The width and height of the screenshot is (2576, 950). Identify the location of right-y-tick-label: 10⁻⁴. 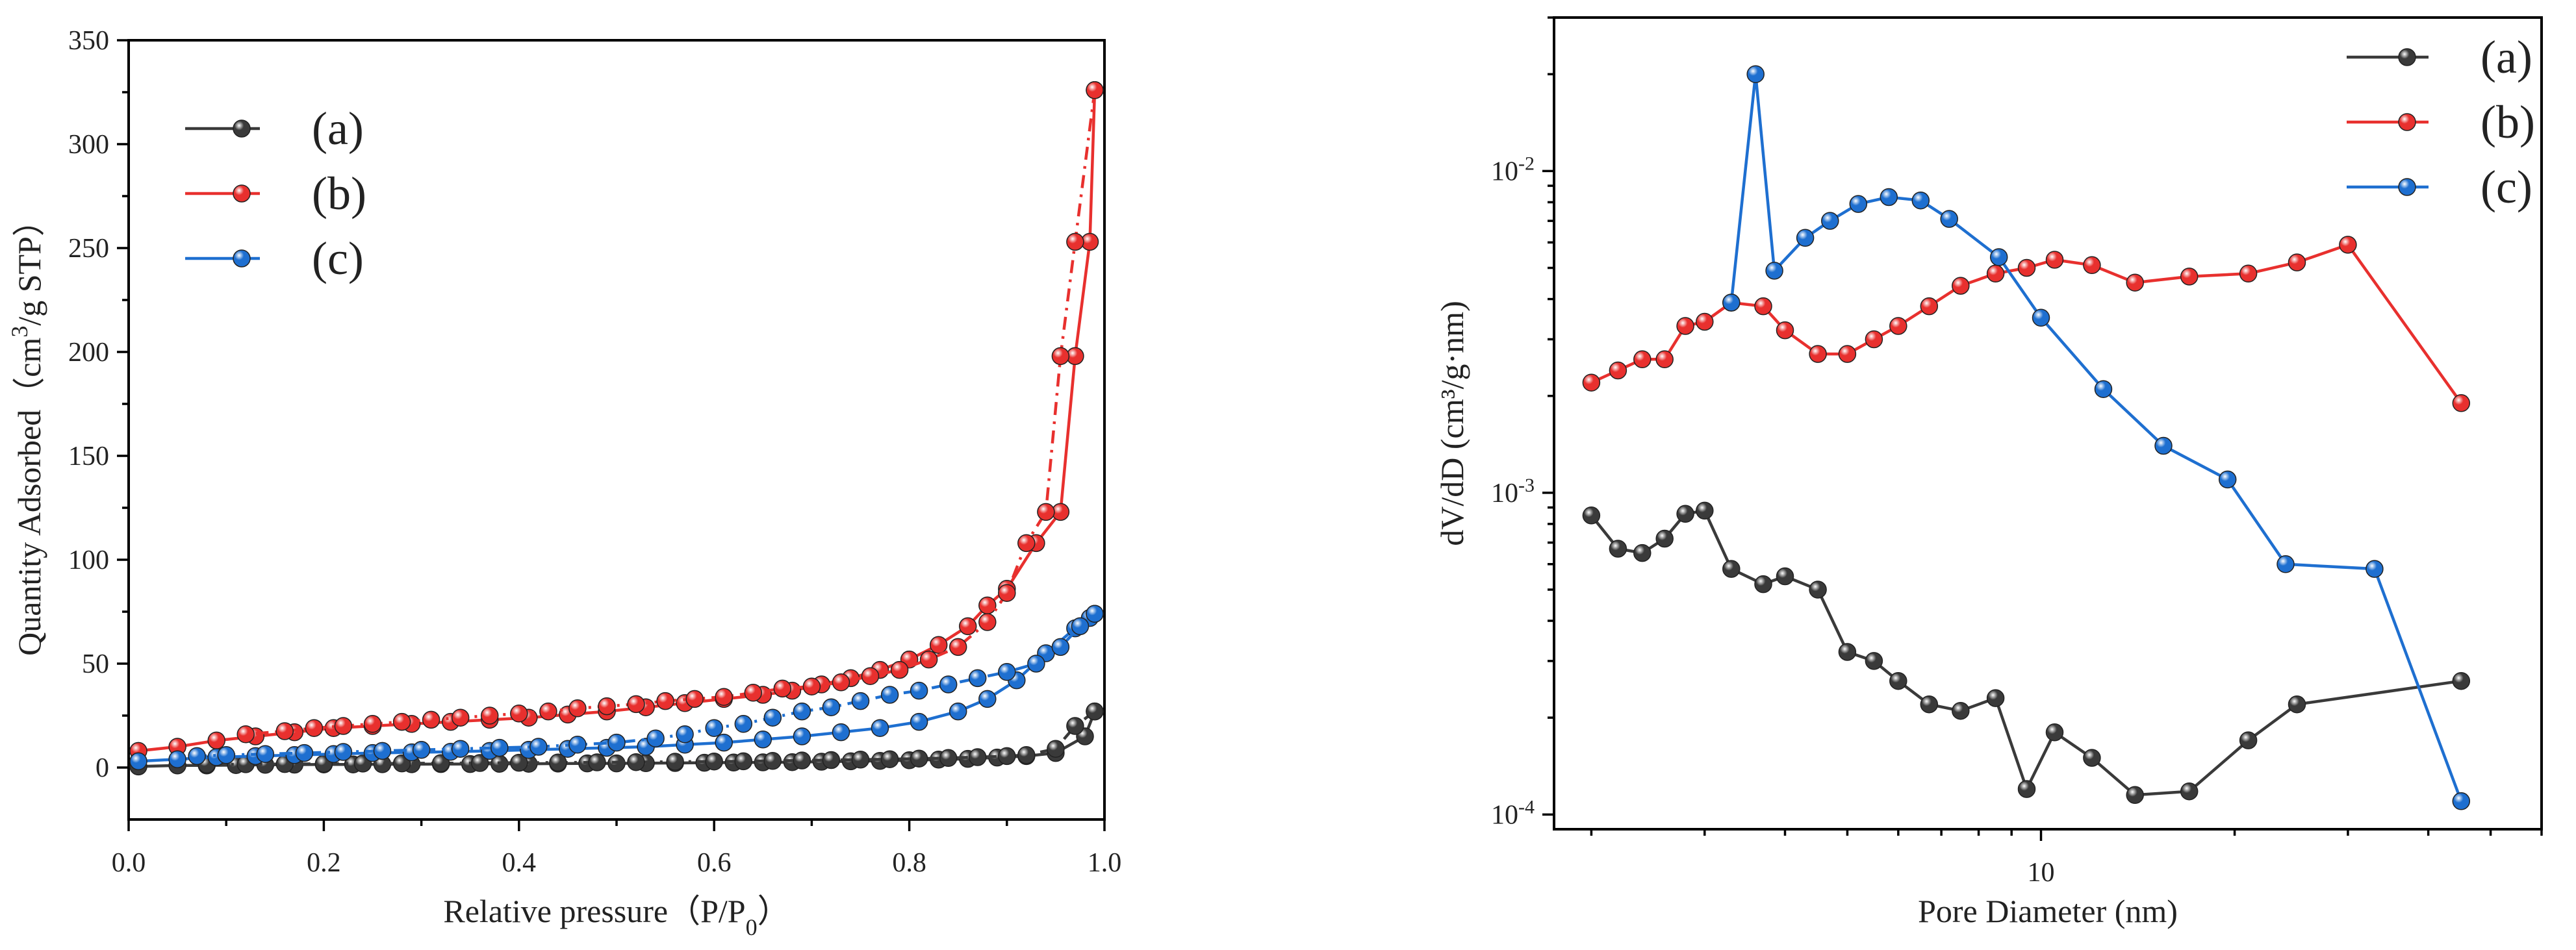
(1513, 813).